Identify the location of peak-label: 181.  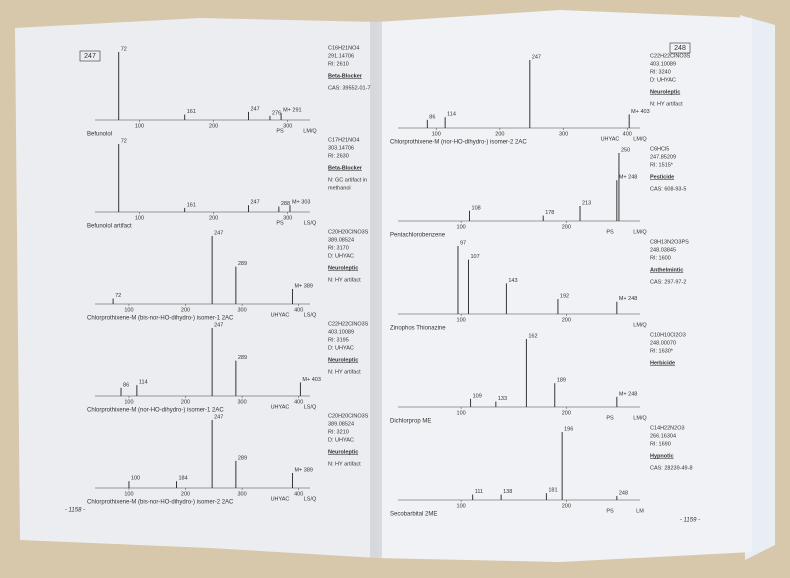
(552, 491).